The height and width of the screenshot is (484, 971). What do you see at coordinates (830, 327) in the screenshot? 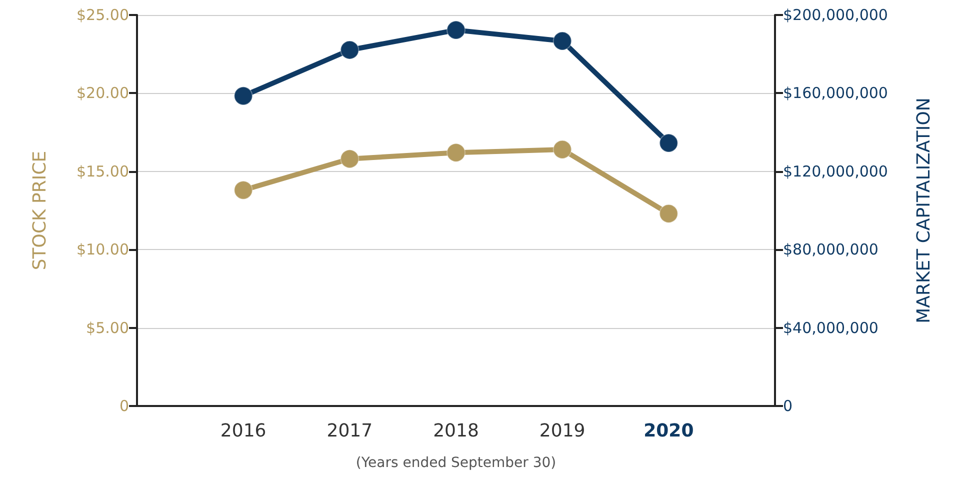
I see `y2-tick-label: $40,000,000` at bounding box center [830, 327].